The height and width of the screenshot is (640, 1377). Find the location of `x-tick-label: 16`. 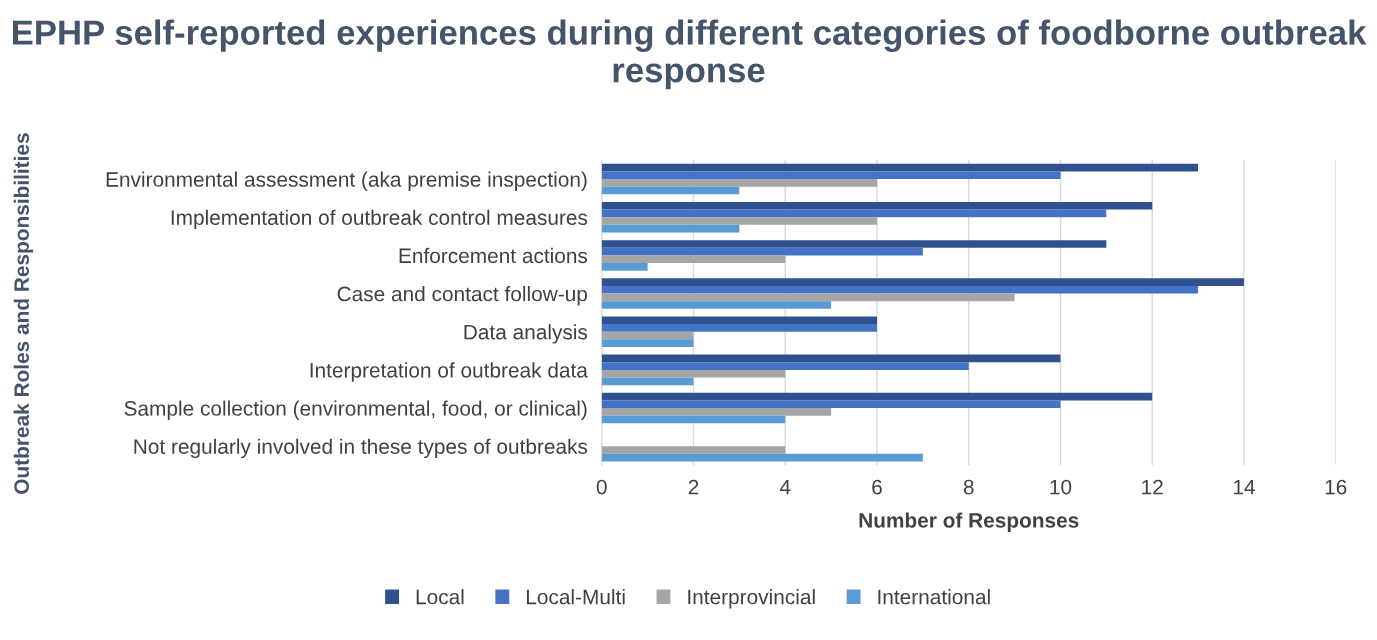

x-tick-label: 16 is located at coordinates (1336, 487).